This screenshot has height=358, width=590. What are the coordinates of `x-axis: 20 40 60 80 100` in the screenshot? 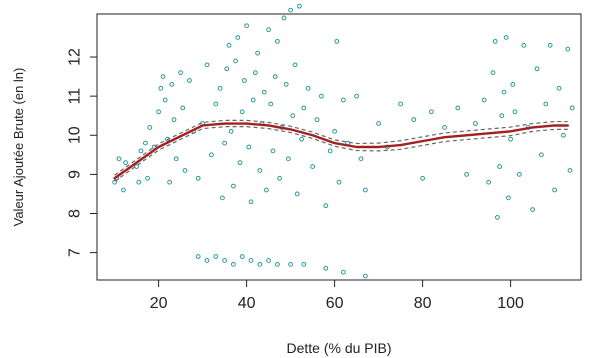 It's located at (337, 296).